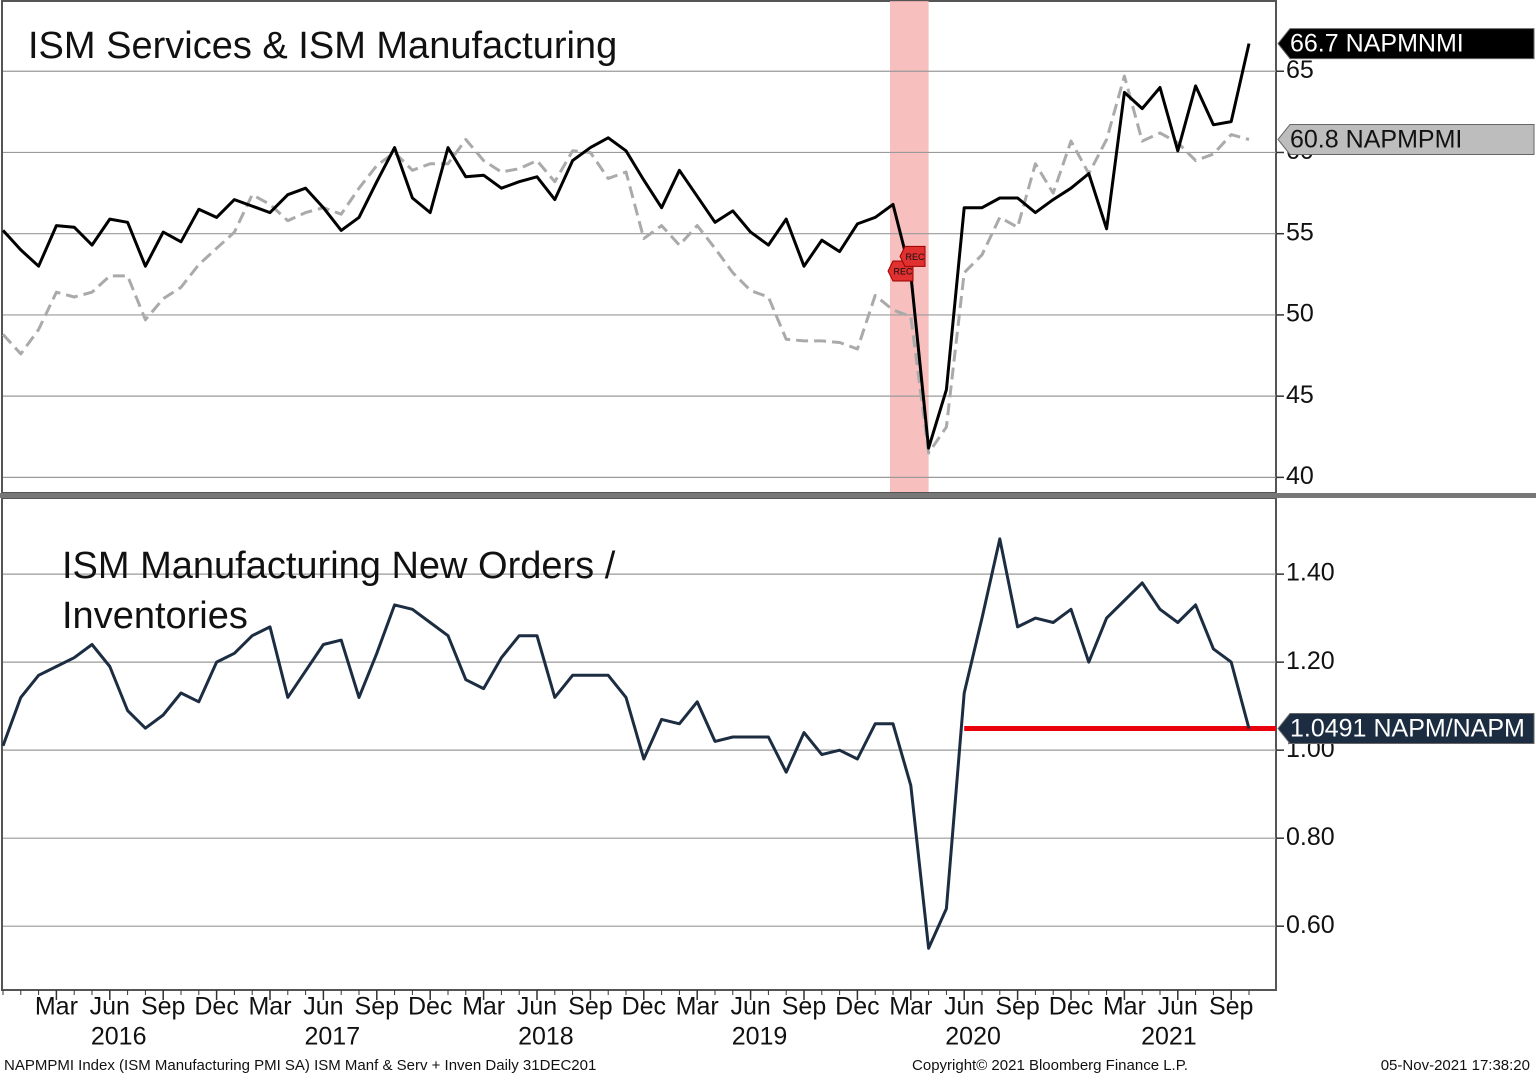 This screenshot has width=1536, height=1080. Describe the element at coordinates (119, 1037) in the screenshot. I see `x-year-label: 2016` at that location.